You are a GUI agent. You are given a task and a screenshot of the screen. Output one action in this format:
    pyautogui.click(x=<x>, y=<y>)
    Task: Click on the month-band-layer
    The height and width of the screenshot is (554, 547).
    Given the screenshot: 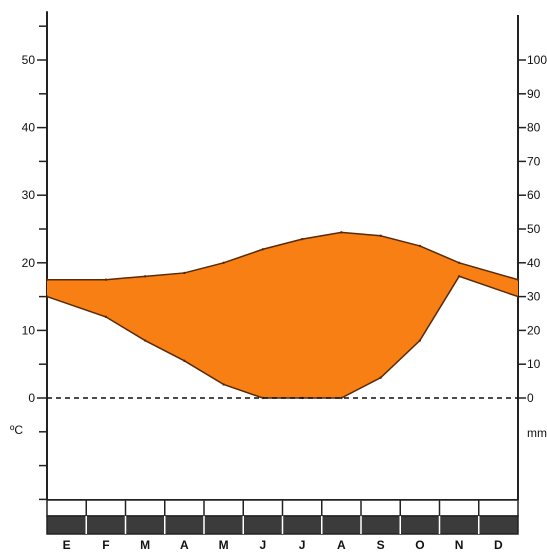 What is the action you would take?
    pyautogui.click(x=282, y=517)
    